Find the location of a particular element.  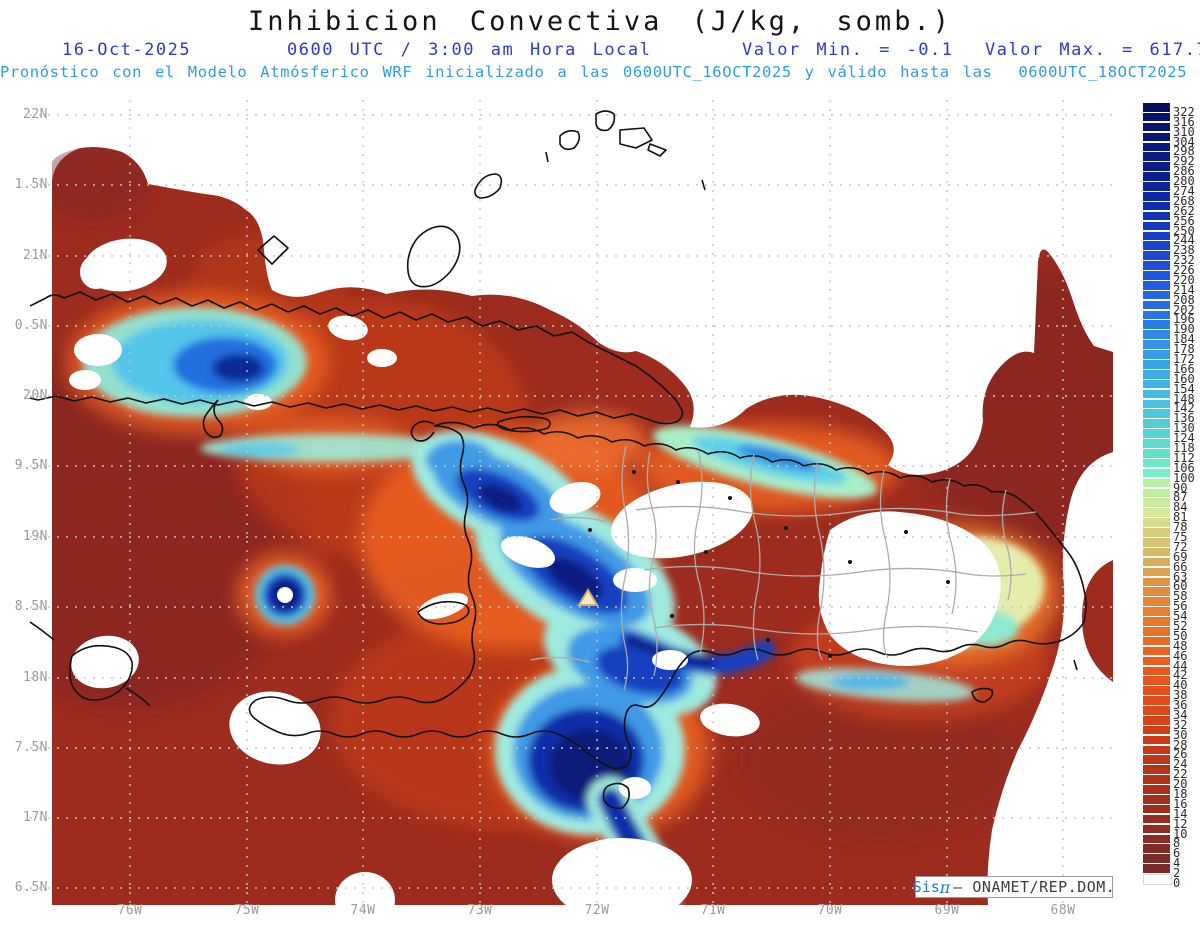

xtick-label: 76W is located at coordinates (130, 910).